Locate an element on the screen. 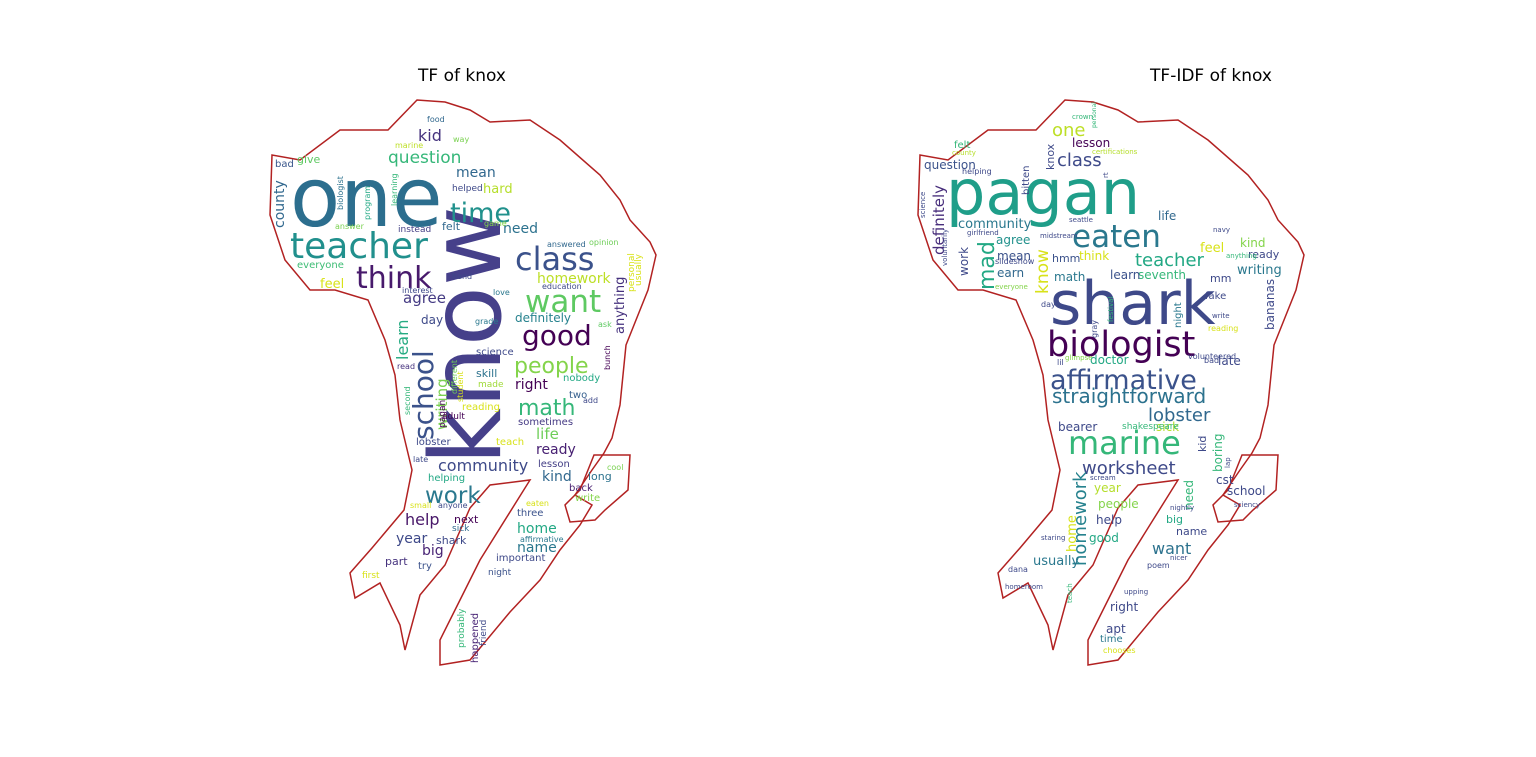  word-answered: answered is located at coordinates (566, 244).